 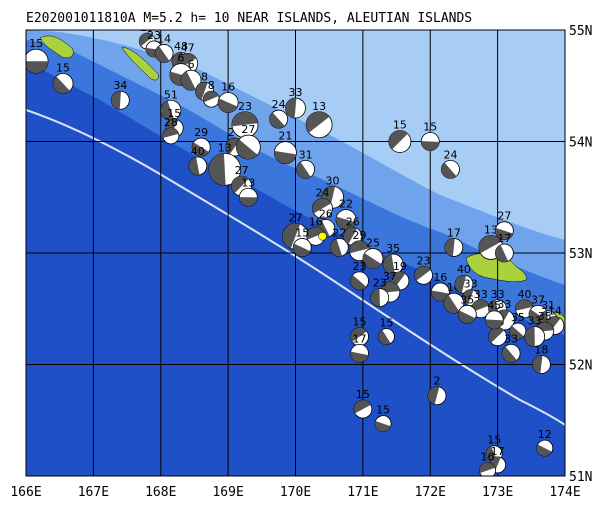 What do you see at coordinates (171, 122) in the screenshot?
I see `depth-label: 28` at bounding box center [171, 122].